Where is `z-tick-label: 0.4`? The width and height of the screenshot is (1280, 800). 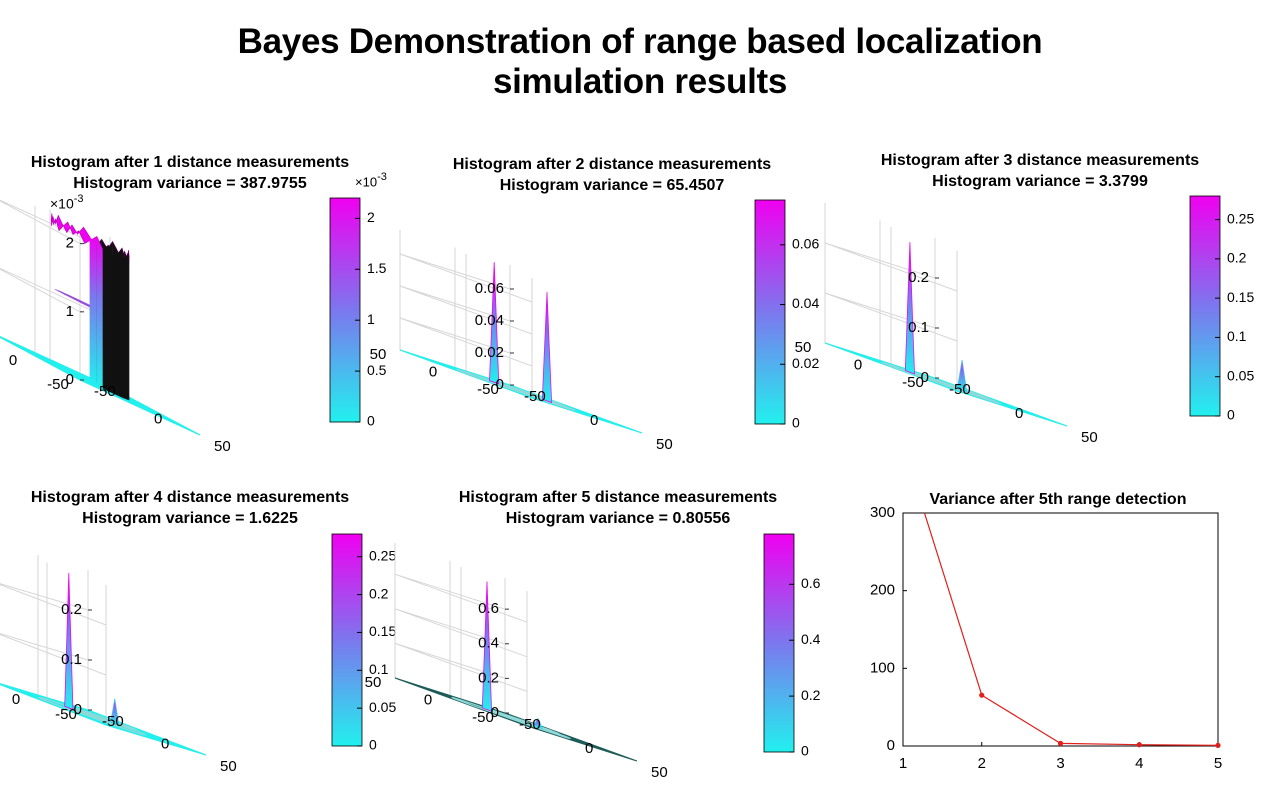 z-tick-label: 0.4 is located at coordinates (488, 643).